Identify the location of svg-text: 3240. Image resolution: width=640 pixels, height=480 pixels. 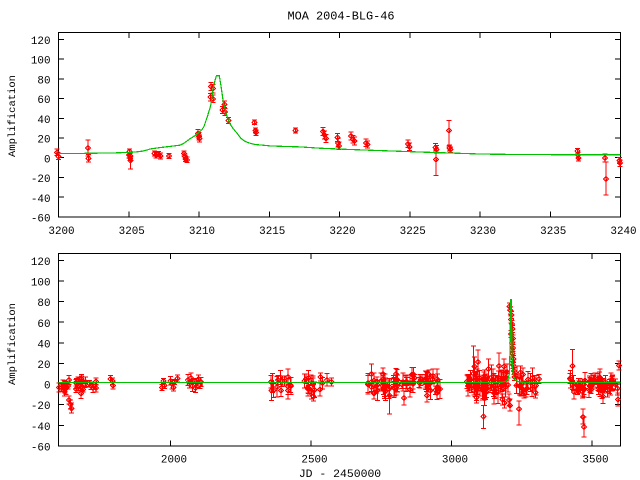
(623, 232).